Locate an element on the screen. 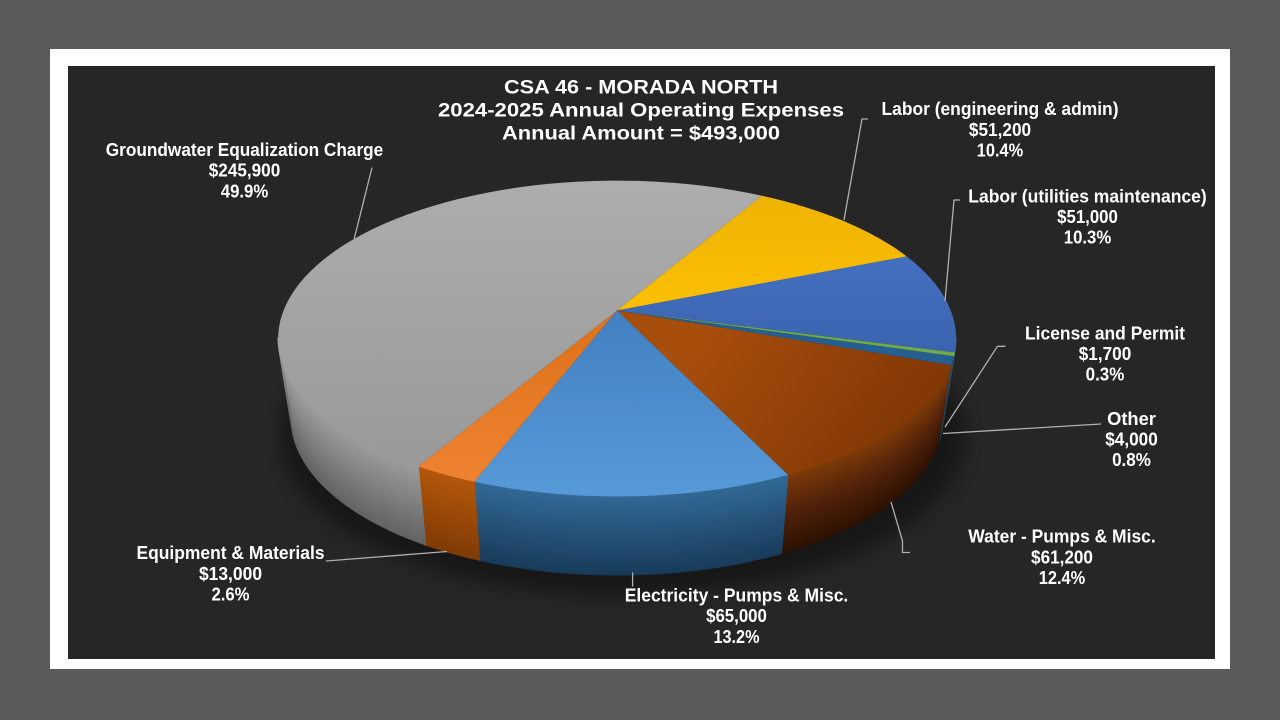  svg-text:Groundwater Equalization Charg: Groundwater Equalization Charge is located at coordinates (245, 149).